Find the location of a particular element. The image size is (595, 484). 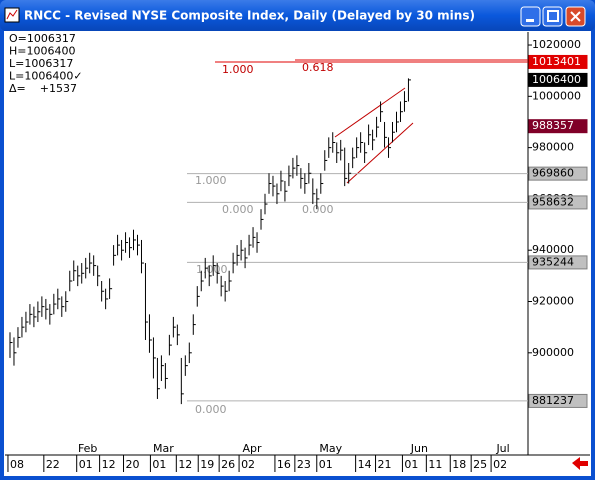

y-tick-label: 1020000 is located at coordinates (556, 44).